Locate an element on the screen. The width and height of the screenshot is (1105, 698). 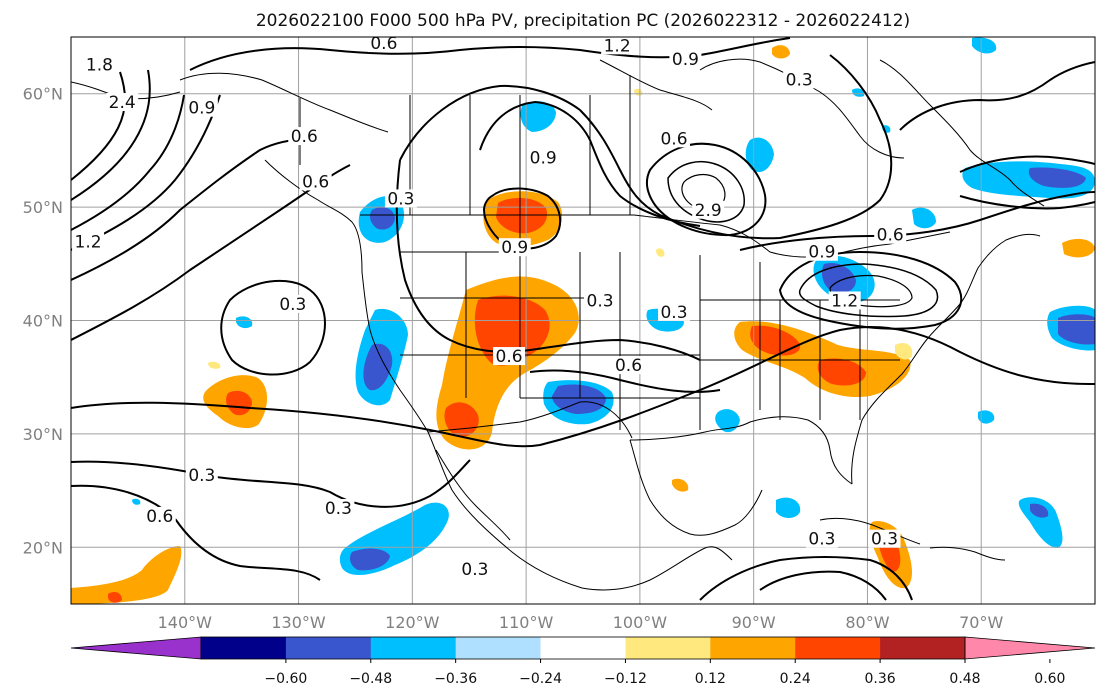
longitude-tick-label: 120°W is located at coordinates (412, 622).